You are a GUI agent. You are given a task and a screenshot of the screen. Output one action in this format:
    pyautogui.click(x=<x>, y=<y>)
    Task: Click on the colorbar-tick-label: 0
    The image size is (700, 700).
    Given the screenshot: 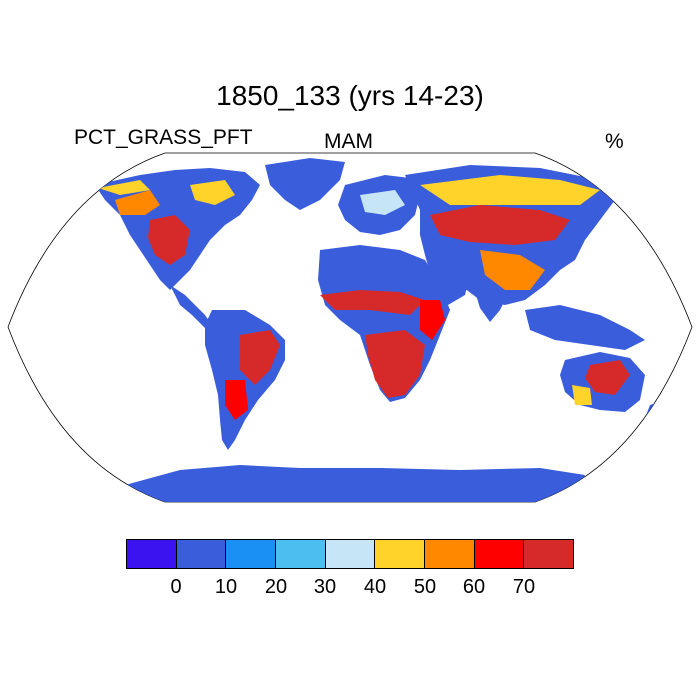 What is the action you would take?
    pyautogui.click(x=176, y=587)
    